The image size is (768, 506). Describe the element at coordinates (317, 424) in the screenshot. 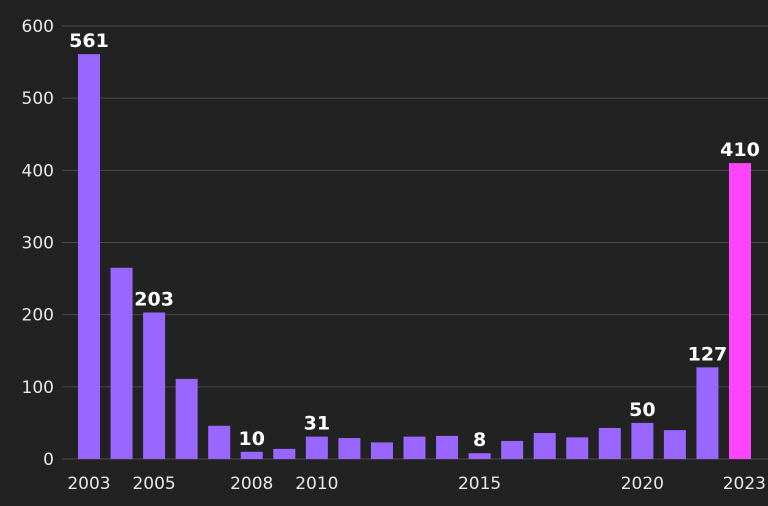

I see `data-label-2010: 31` at that location.